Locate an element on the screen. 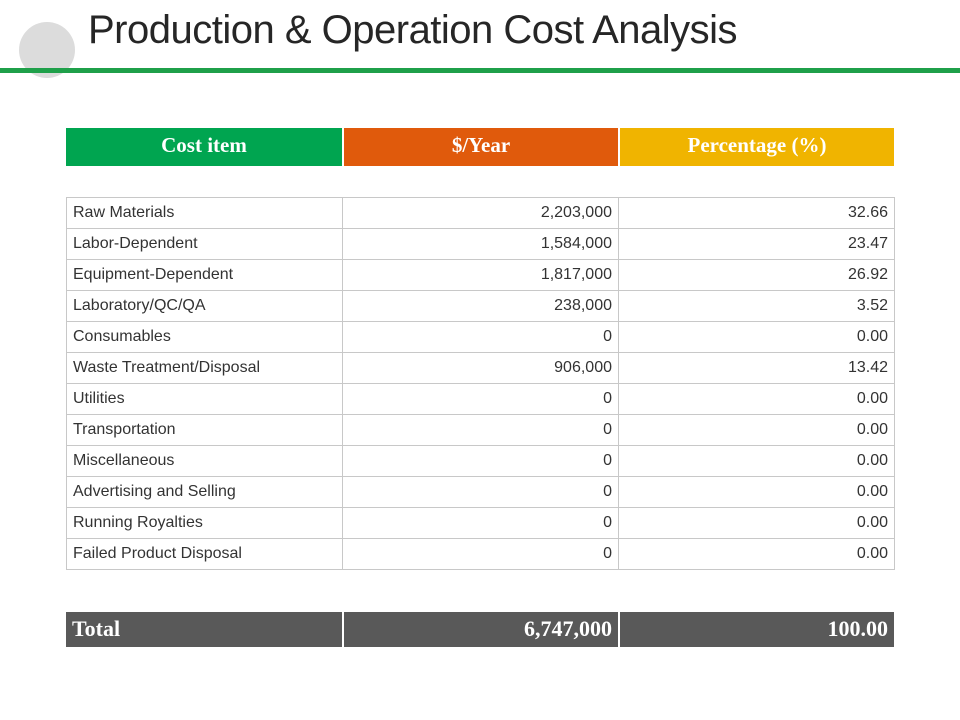 The image size is (960, 720). percentage-cell: 3.52 is located at coordinates (756, 306).